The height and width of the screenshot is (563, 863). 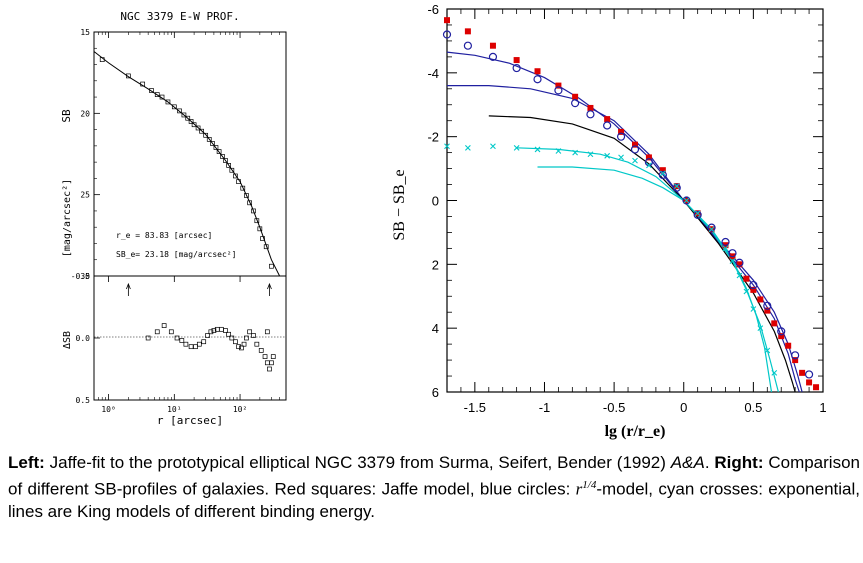 I want to click on caption-r14: r, so click(x=579, y=489).